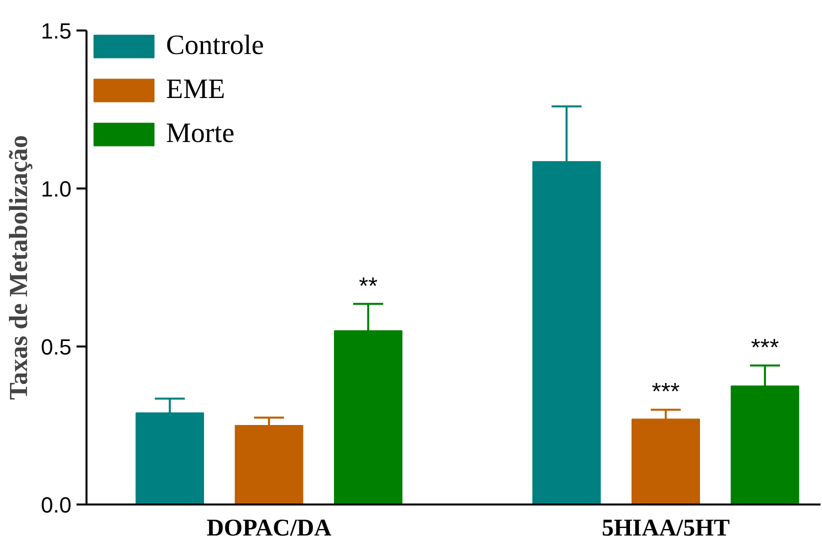 This screenshot has height=544, width=822. Describe the element at coordinates (56, 189) in the screenshot. I see `y-tick-label: 1.0` at that location.